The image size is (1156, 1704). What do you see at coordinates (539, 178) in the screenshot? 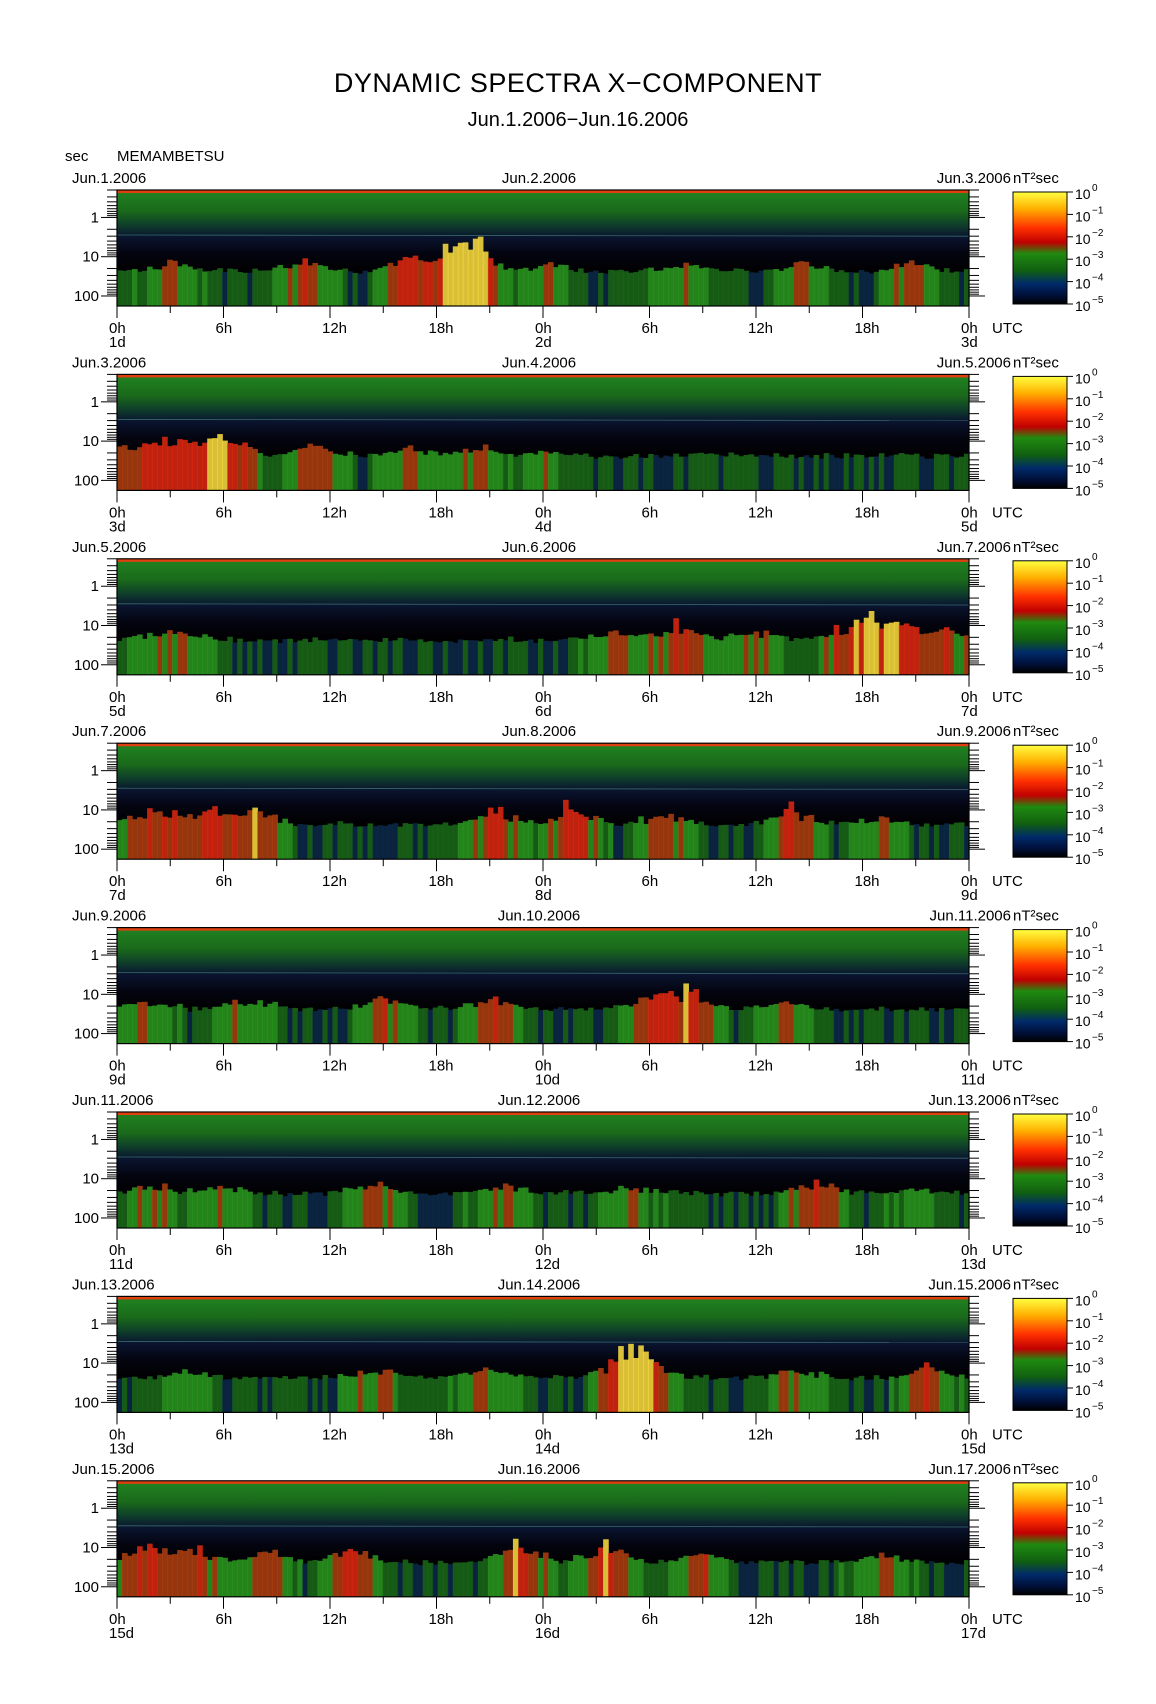
I see `panel-mid-date: Jun.2.2006` at bounding box center [539, 178].